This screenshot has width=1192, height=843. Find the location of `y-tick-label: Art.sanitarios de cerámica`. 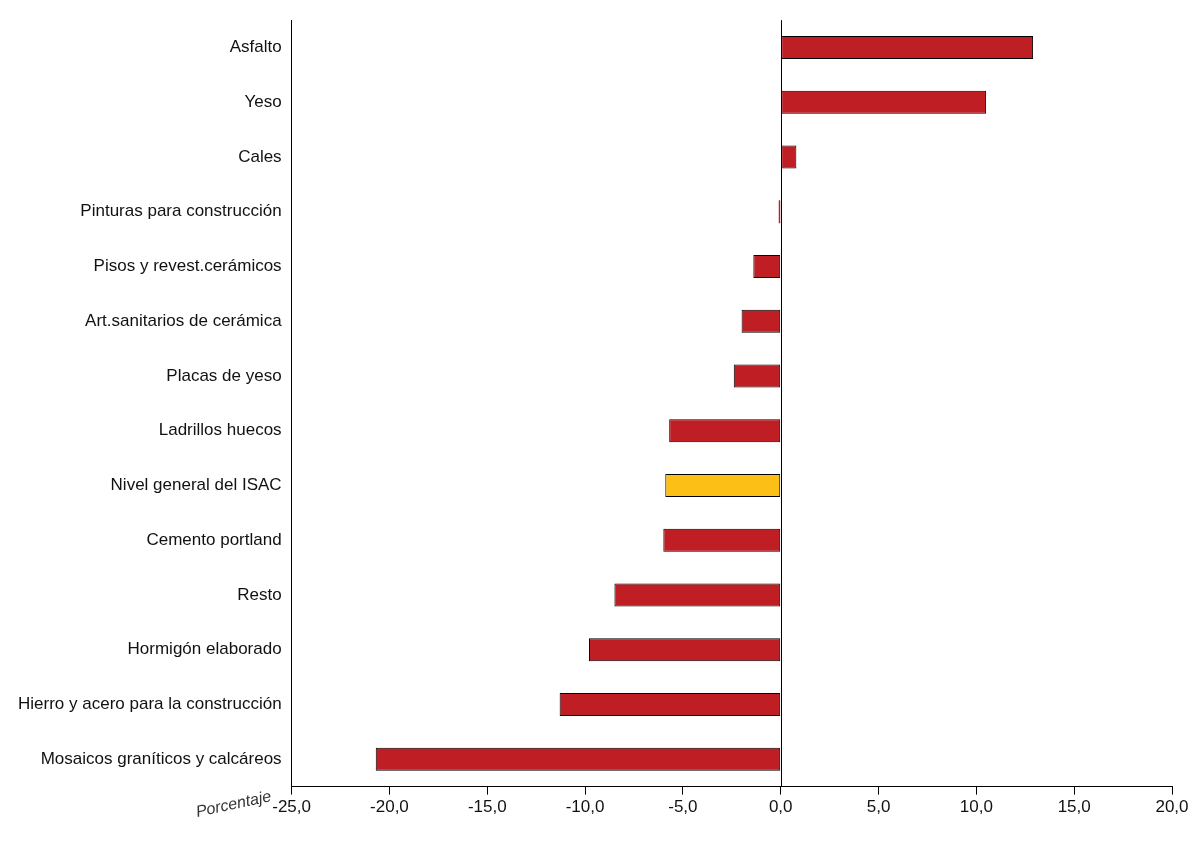

y-tick-label: Art.sanitarios de cerámica is located at coordinates (184, 320).